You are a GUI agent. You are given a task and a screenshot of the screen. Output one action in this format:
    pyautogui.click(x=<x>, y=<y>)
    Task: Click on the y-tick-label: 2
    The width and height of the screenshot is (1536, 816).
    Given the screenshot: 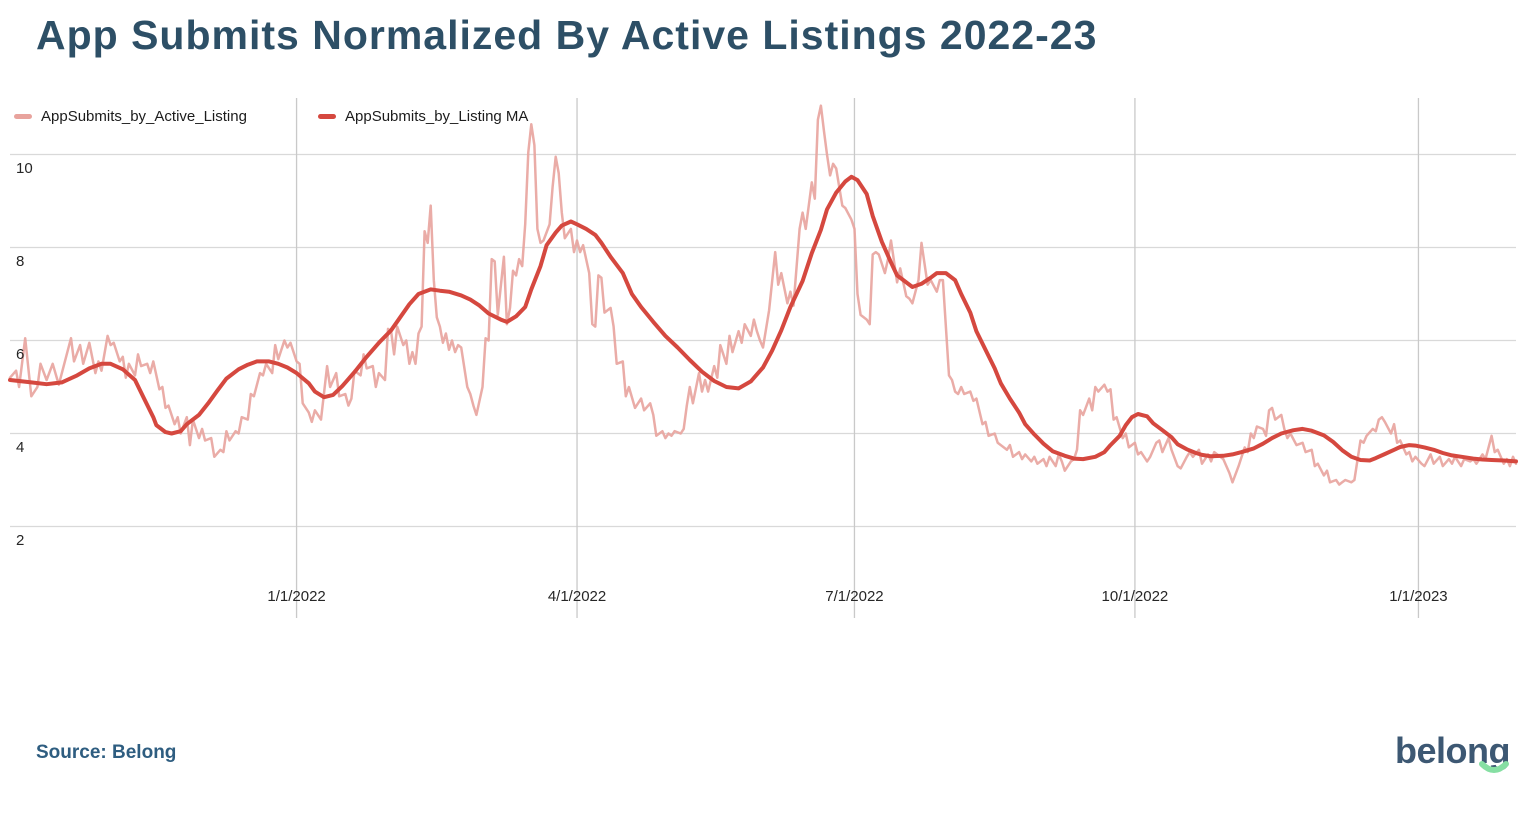 What is the action you would take?
    pyautogui.click(x=20, y=540)
    